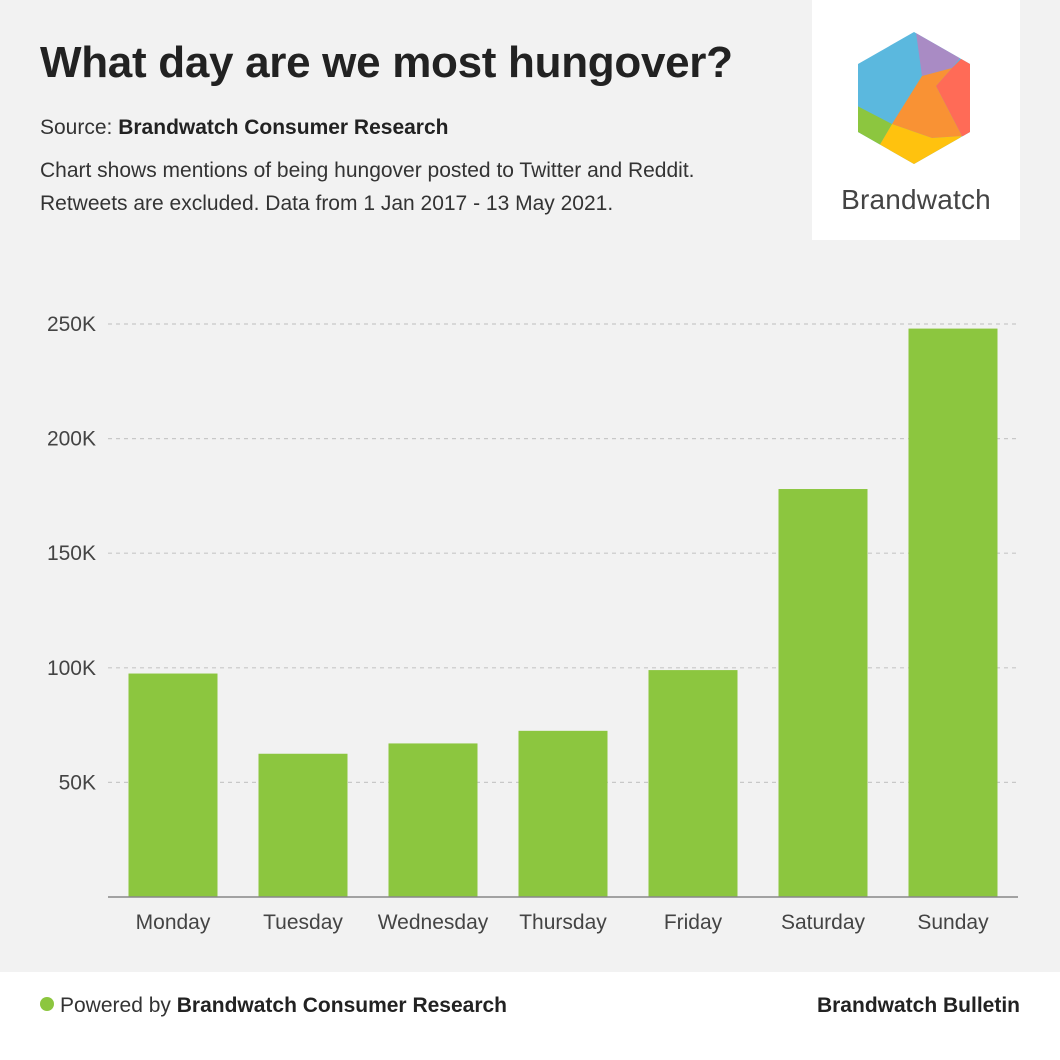 This screenshot has height=1060, width=1060. I want to click on x-tick-label: Saturday, so click(823, 922).